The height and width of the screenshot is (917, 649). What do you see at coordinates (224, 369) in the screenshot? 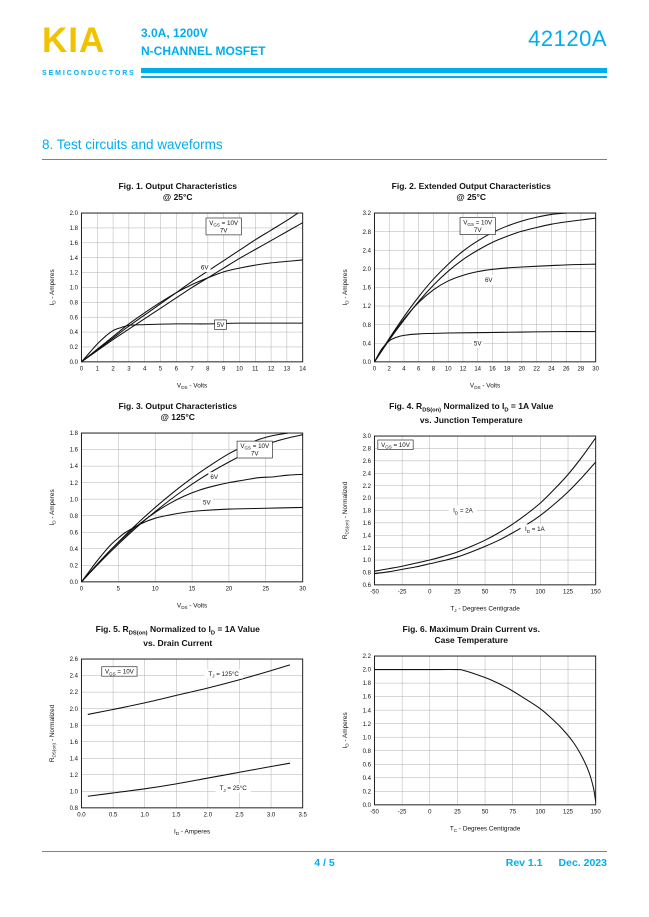
I see `svg-text: 9` at bounding box center [224, 369].